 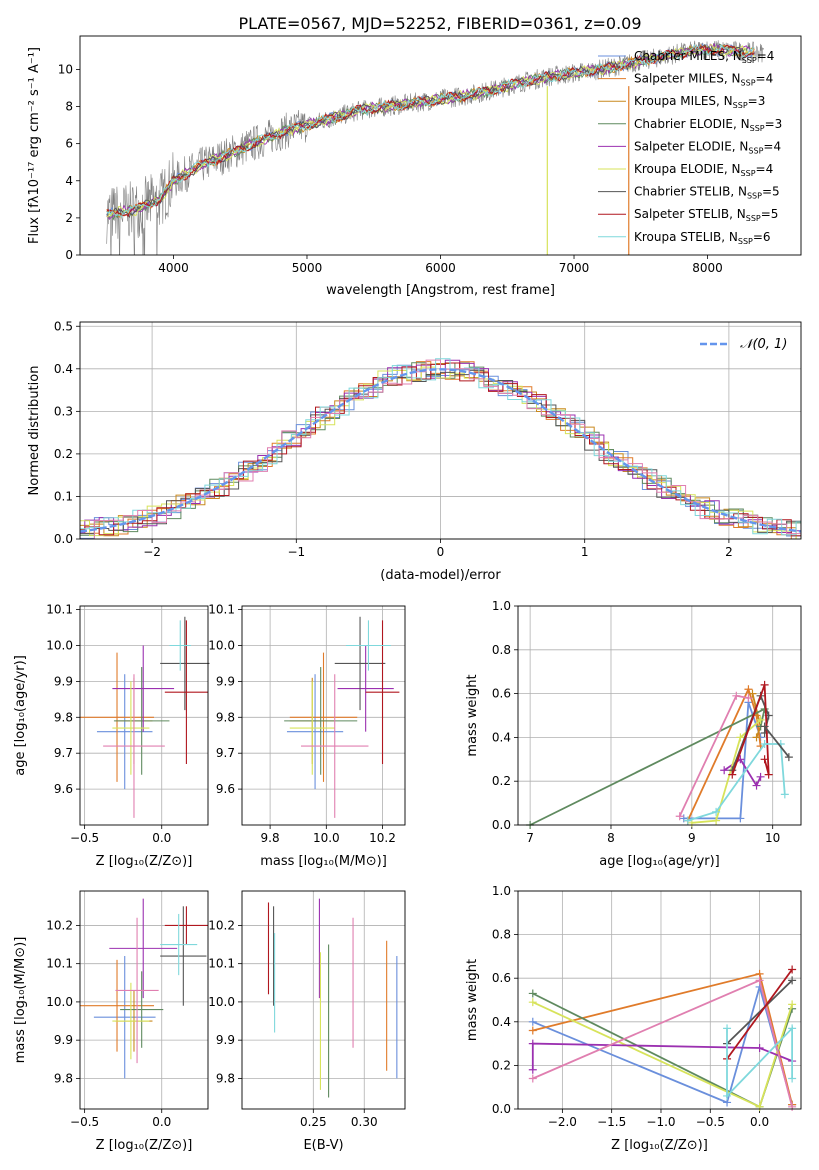 What do you see at coordinates (772, 838) in the screenshot?
I see `x-tick-label: 10` at bounding box center [772, 838].